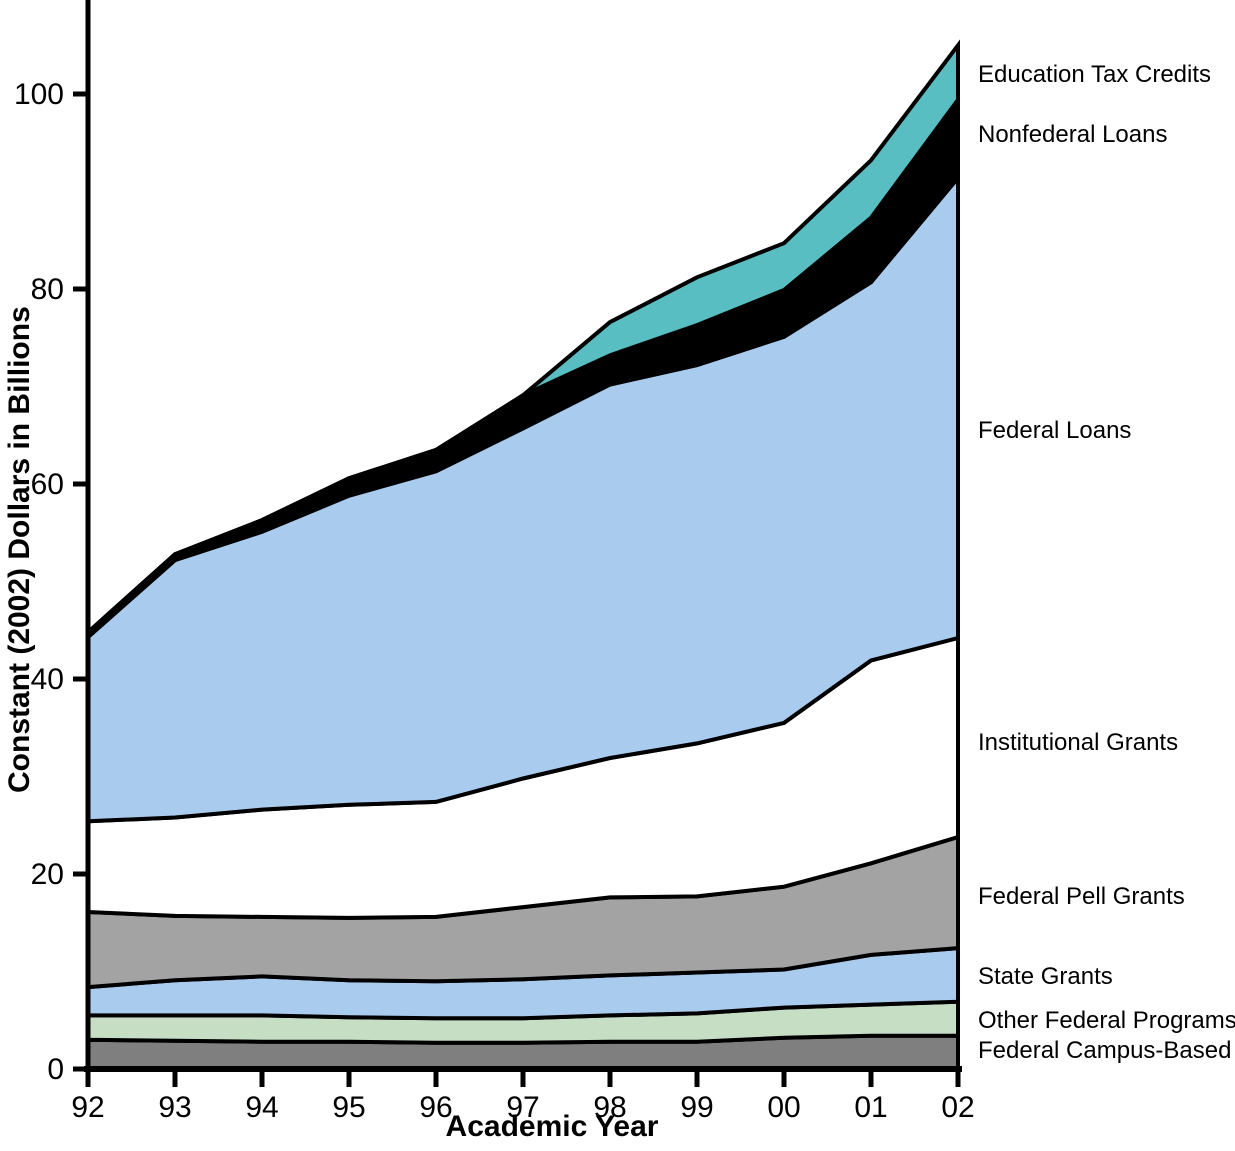 This screenshot has width=1235, height=1151. Describe the element at coordinates (609, 1107) in the screenshot. I see `x-tick-label: 98` at that location.